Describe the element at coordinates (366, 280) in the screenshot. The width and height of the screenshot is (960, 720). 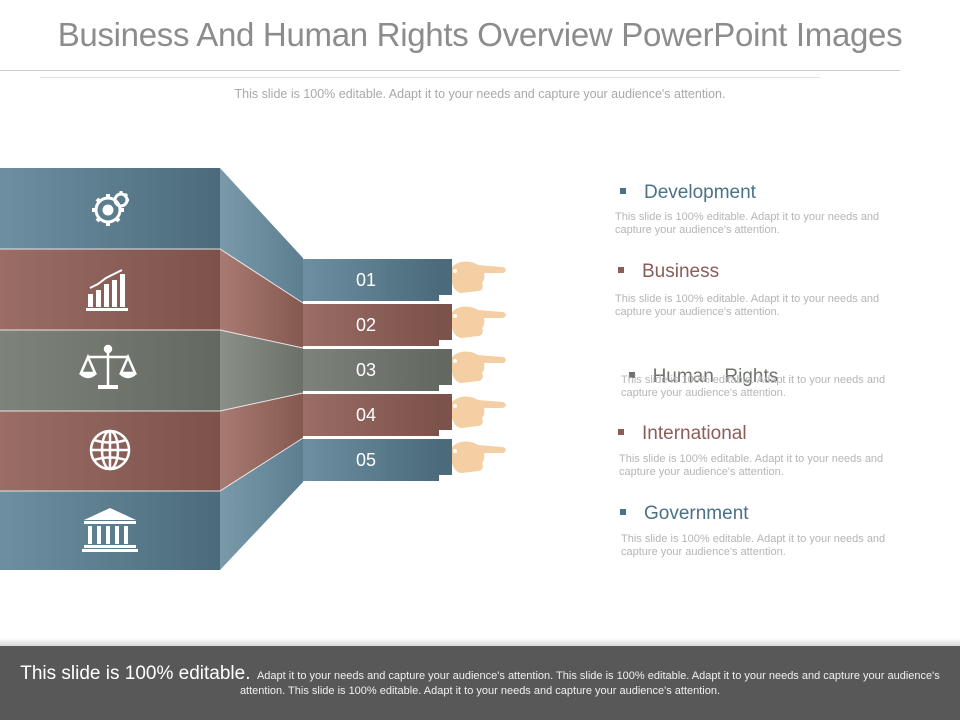
I see `number-label-1: 01` at that location.